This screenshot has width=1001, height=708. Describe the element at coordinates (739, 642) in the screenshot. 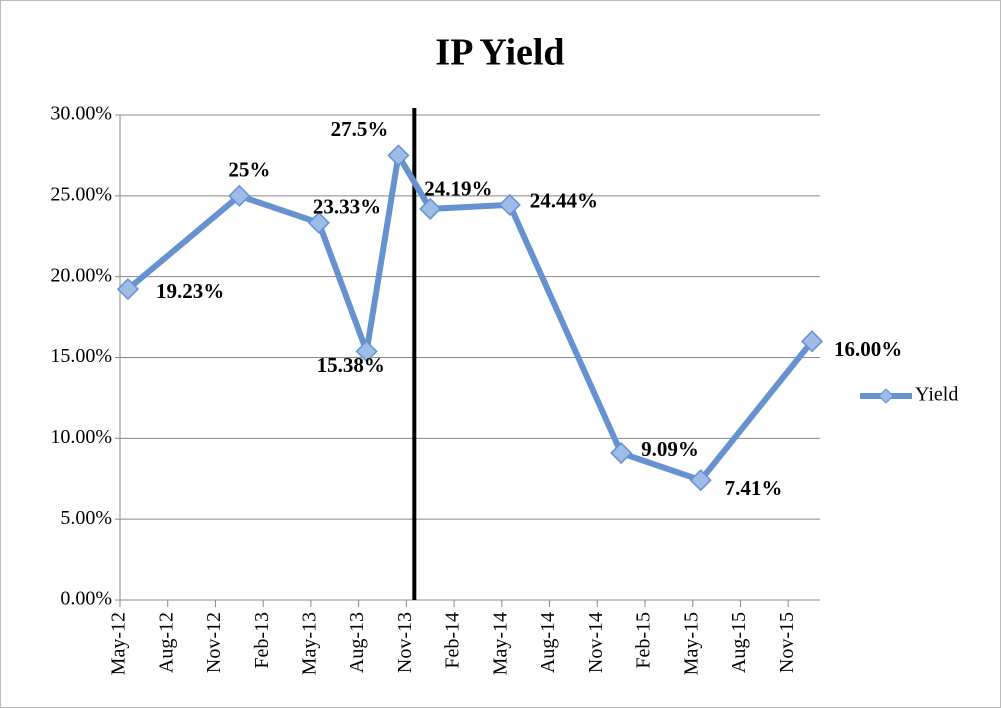

I see `x-tick-label: Aug-15` at that location.